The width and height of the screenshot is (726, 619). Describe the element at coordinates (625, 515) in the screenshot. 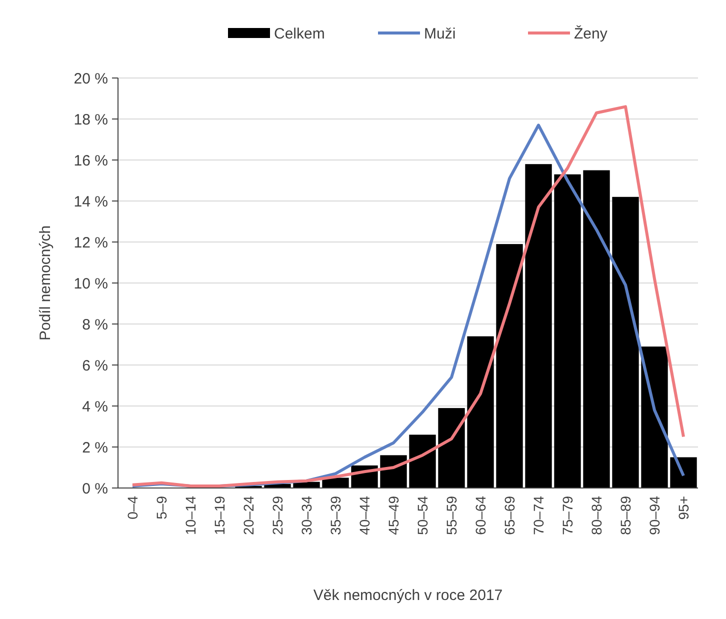

I see `x-tick-label: 85–89` at that location.